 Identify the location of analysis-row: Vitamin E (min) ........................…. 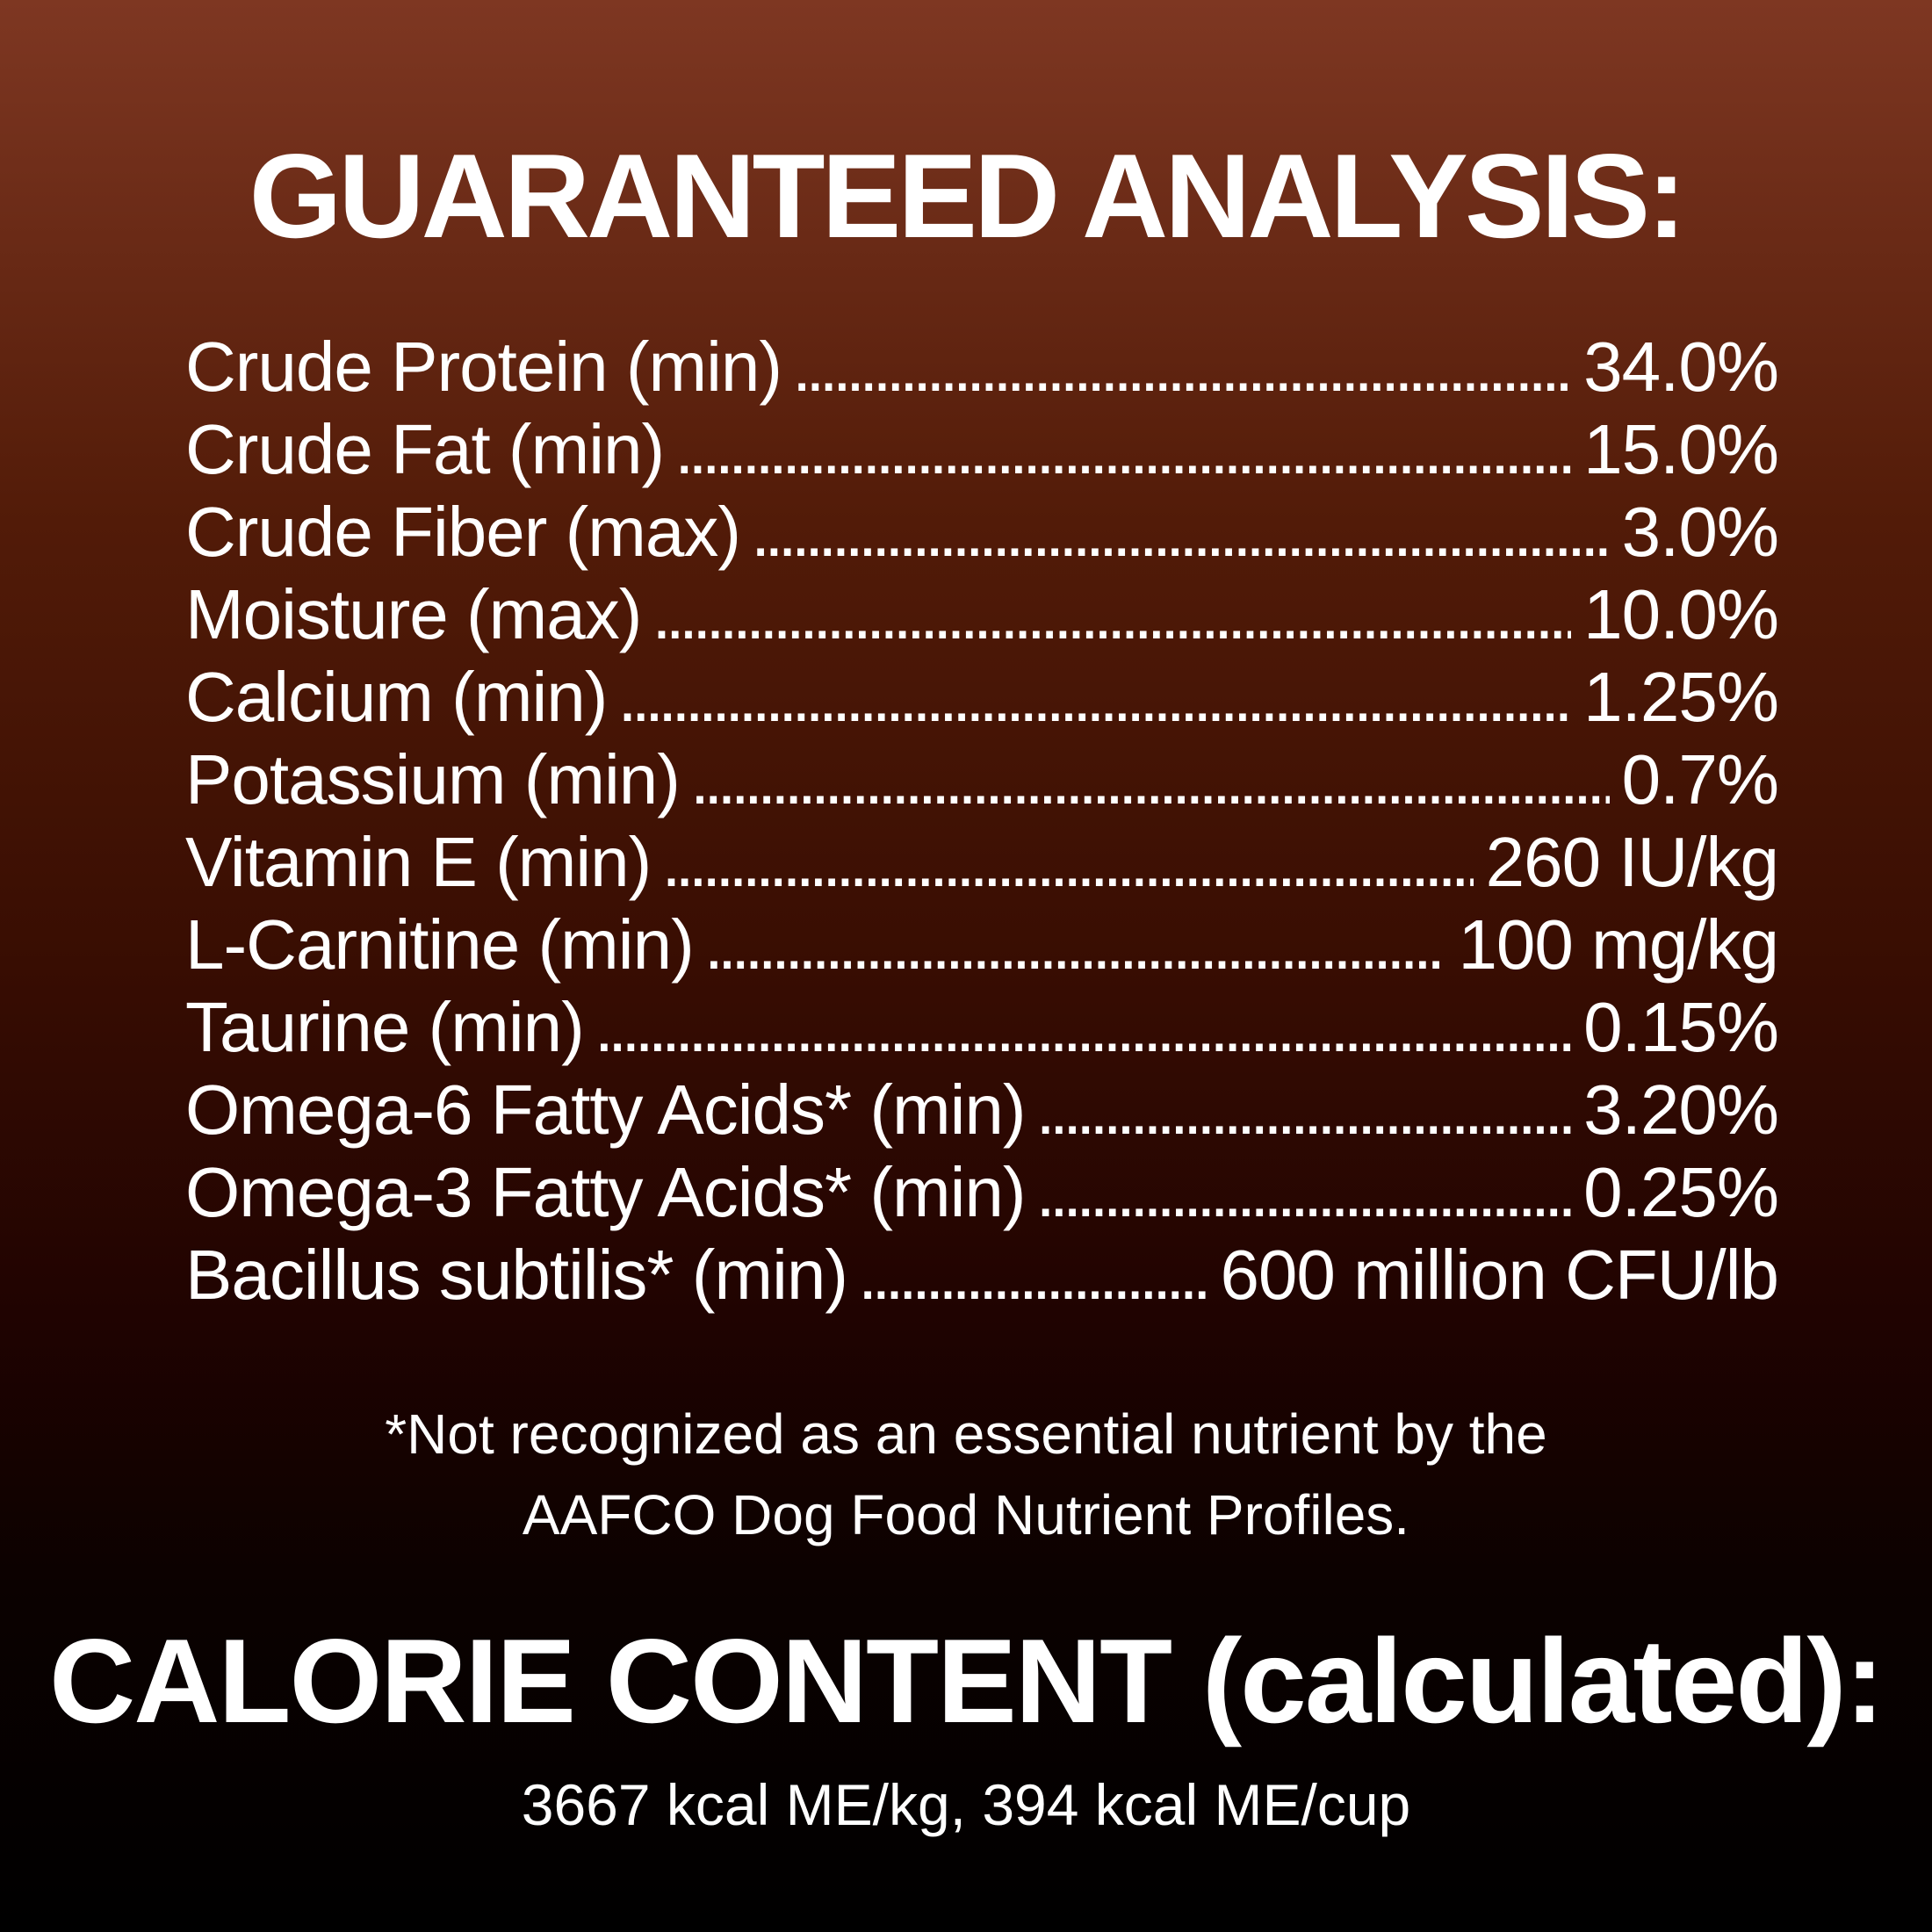
(982, 863).